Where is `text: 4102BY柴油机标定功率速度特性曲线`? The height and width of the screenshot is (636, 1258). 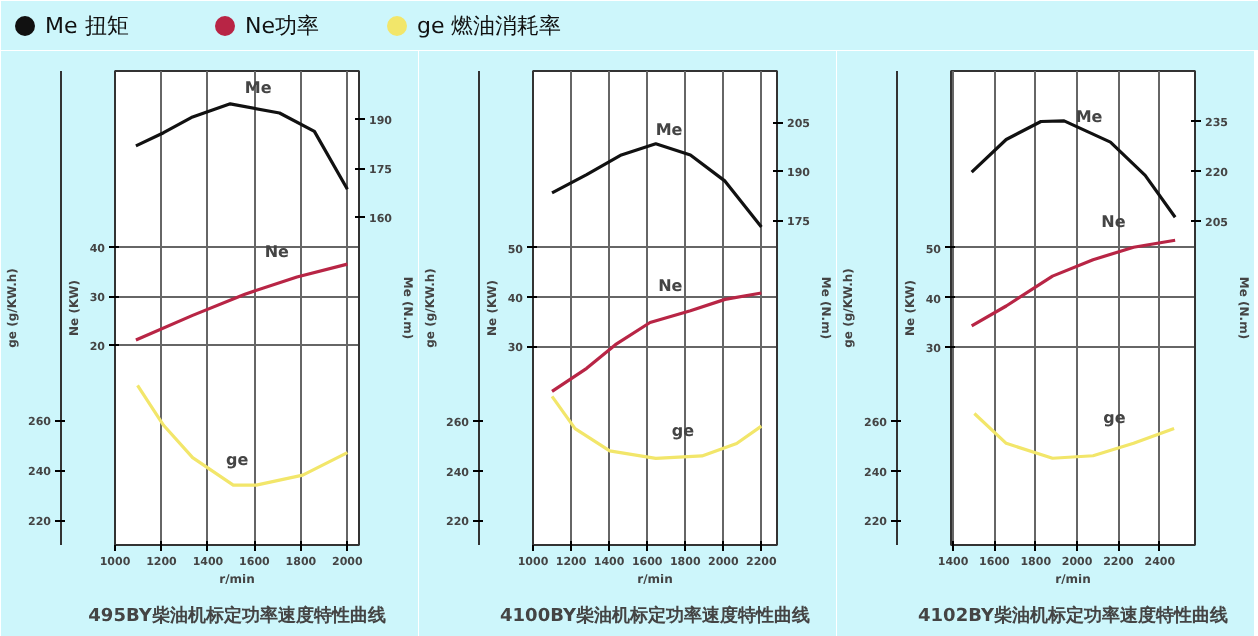 text: 4102BY柴油机标定功率速度特性曲线 is located at coordinates (1073, 616).